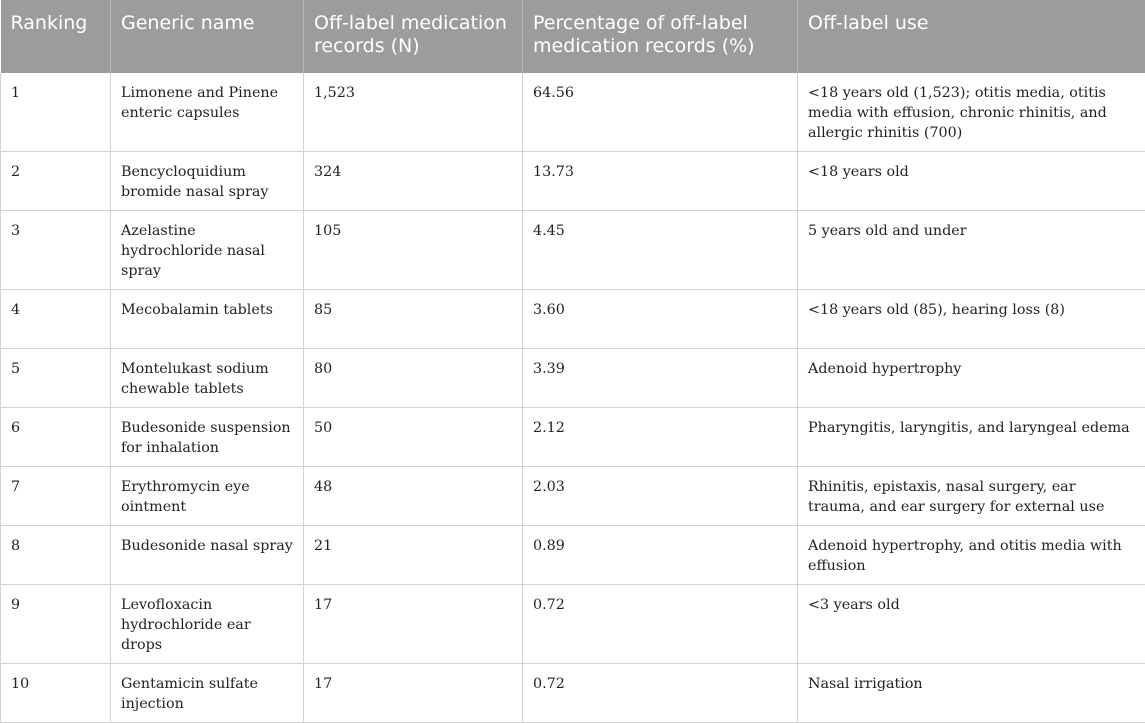  What do you see at coordinates (56, 496) in the screenshot?
I see `cell-ranking: 7` at bounding box center [56, 496].